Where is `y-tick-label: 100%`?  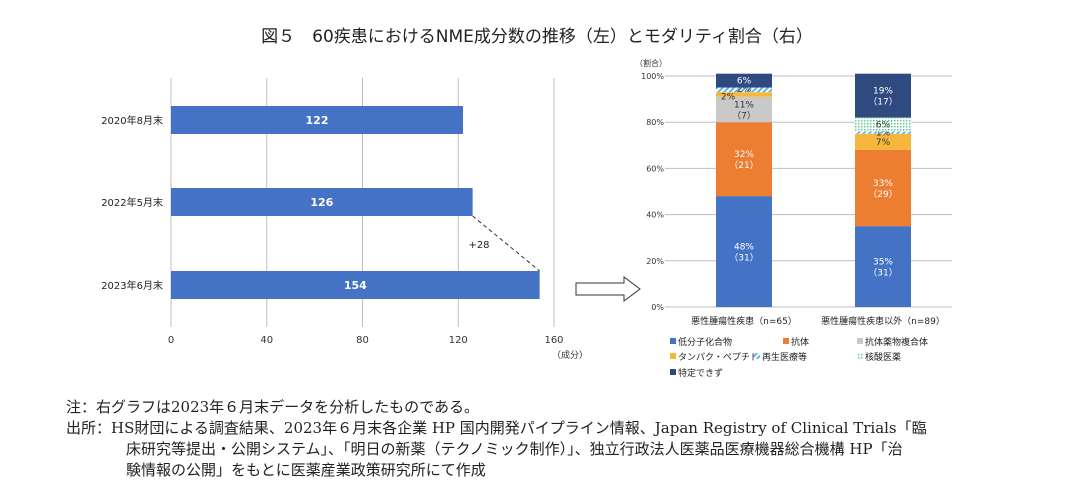
y-tick-label: 100% is located at coordinates (652, 76).